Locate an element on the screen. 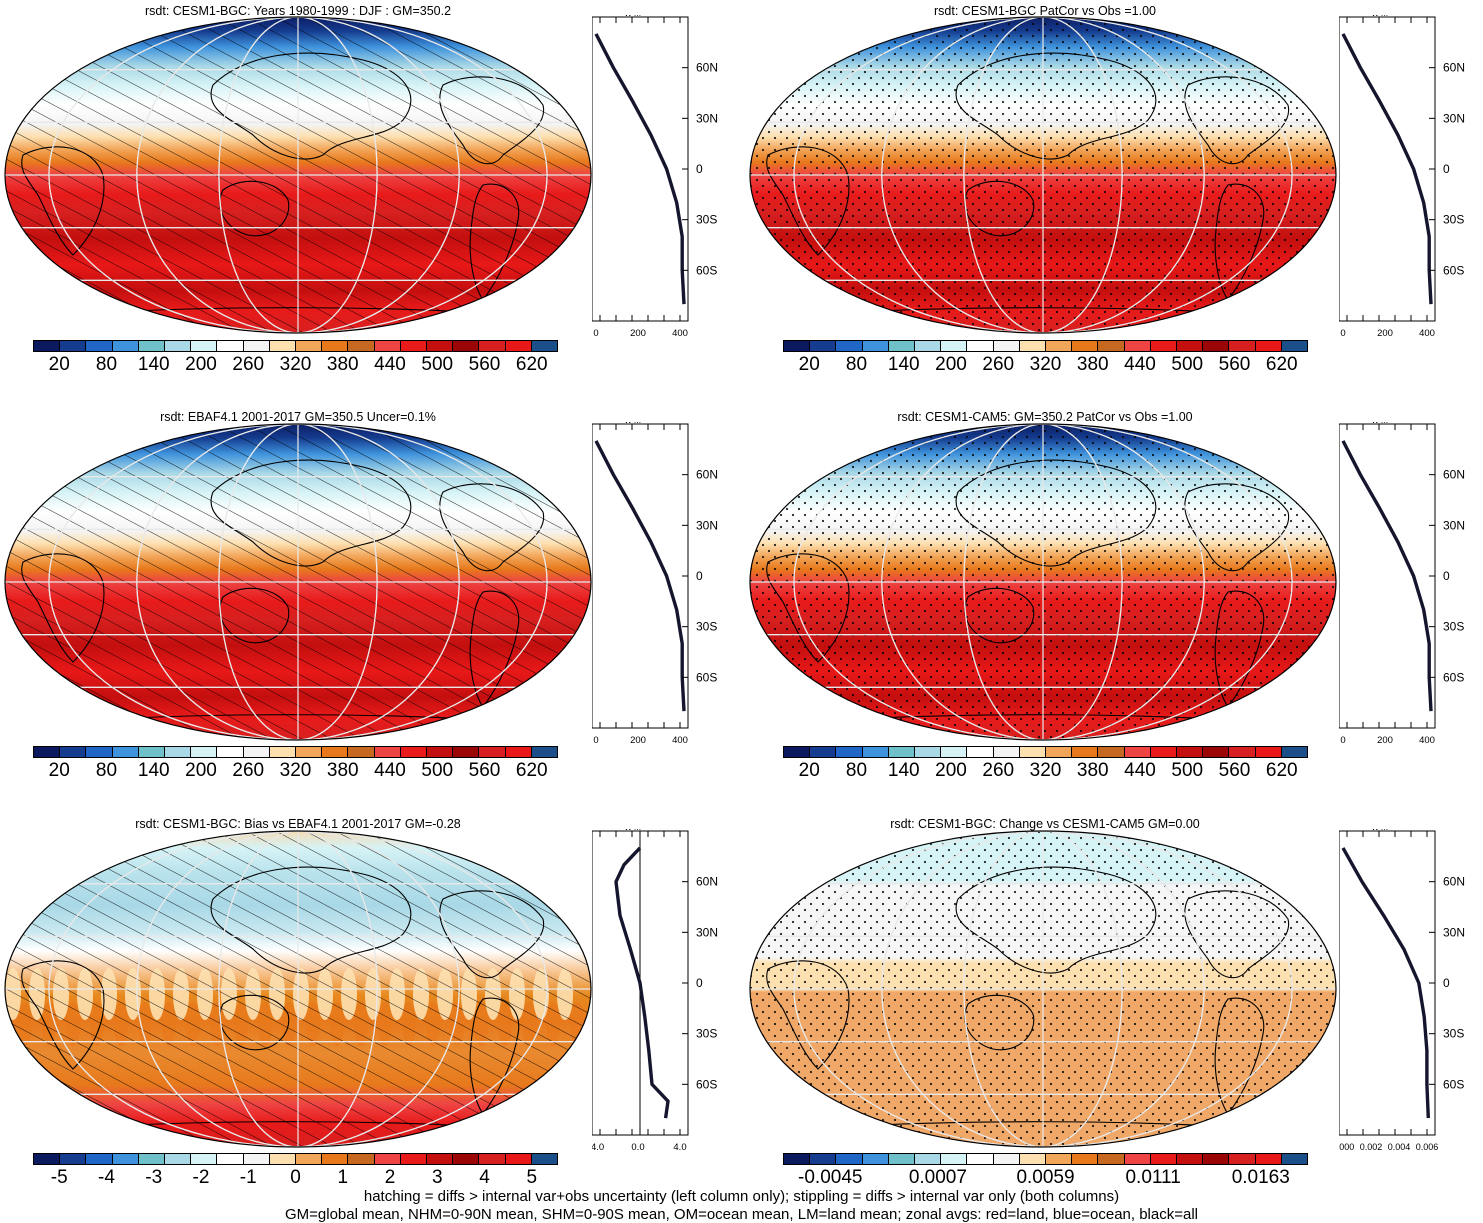 Image resolution: width=1483 pixels, height=1223 pixels. profile-unit: W m⁻² is located at coordinates (1383, 423).